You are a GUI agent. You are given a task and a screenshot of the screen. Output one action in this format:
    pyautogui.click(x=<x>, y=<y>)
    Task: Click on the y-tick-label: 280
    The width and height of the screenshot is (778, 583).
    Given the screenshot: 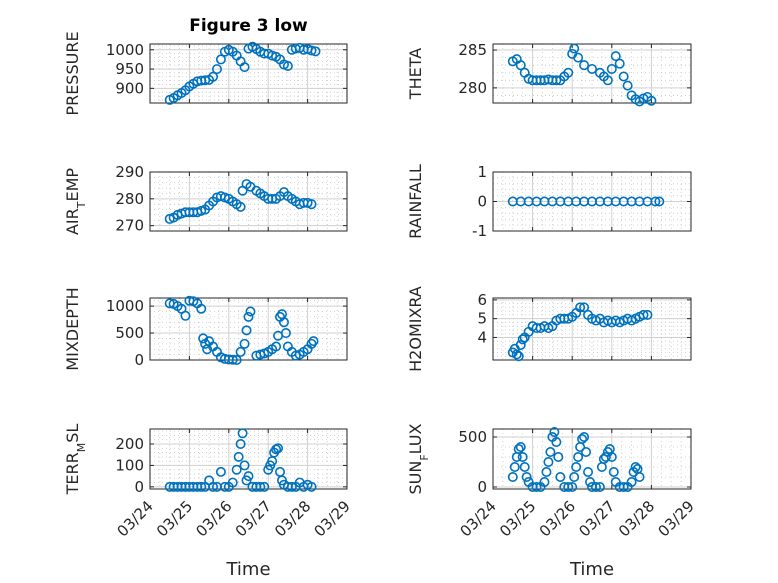 What is the action you would take?
    pyautogui.click(x=472, y=88)
    